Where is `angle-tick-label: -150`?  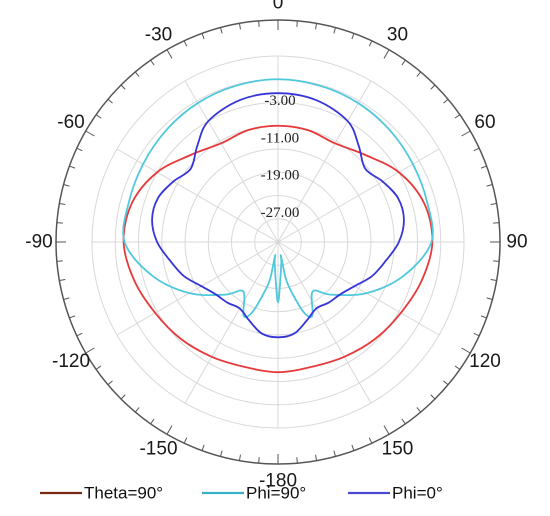
angle-tick-label: -150 is located at coordinates (158, 448).